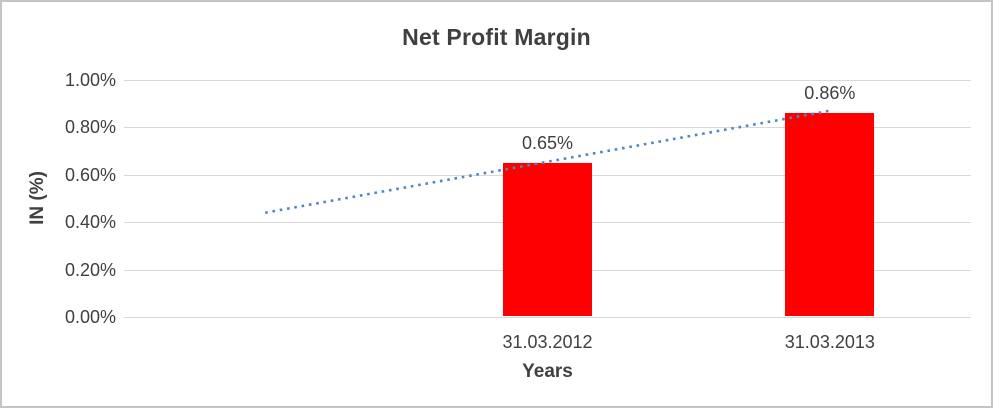 This screenshot has height=408, width=993. I want to click on x-axis-title: Years, so click(547, 371).